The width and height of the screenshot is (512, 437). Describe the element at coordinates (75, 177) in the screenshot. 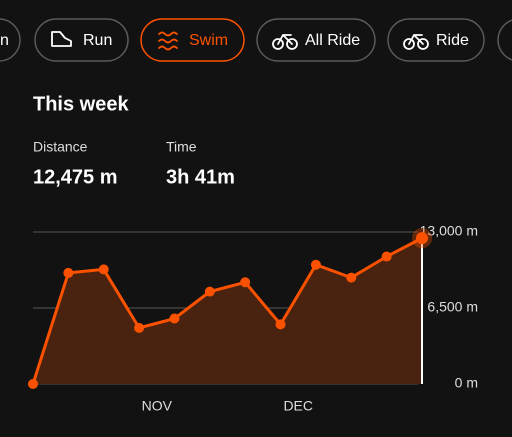

I see `stat-value: 12,475 m` at that location.